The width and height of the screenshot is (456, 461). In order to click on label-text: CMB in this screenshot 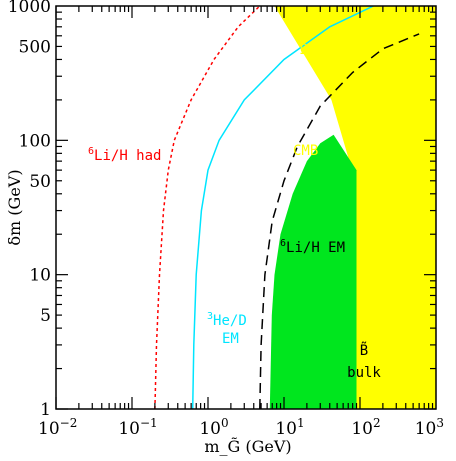, I will do `click(305, 151)`.